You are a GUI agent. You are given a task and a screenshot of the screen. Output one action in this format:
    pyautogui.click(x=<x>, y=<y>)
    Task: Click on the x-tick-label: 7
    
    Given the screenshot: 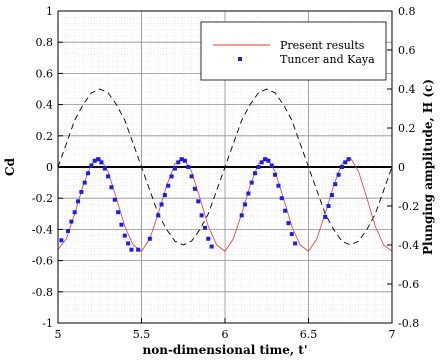 What is the action you would take?
    pyautogui.click(x=392, y=334)
    